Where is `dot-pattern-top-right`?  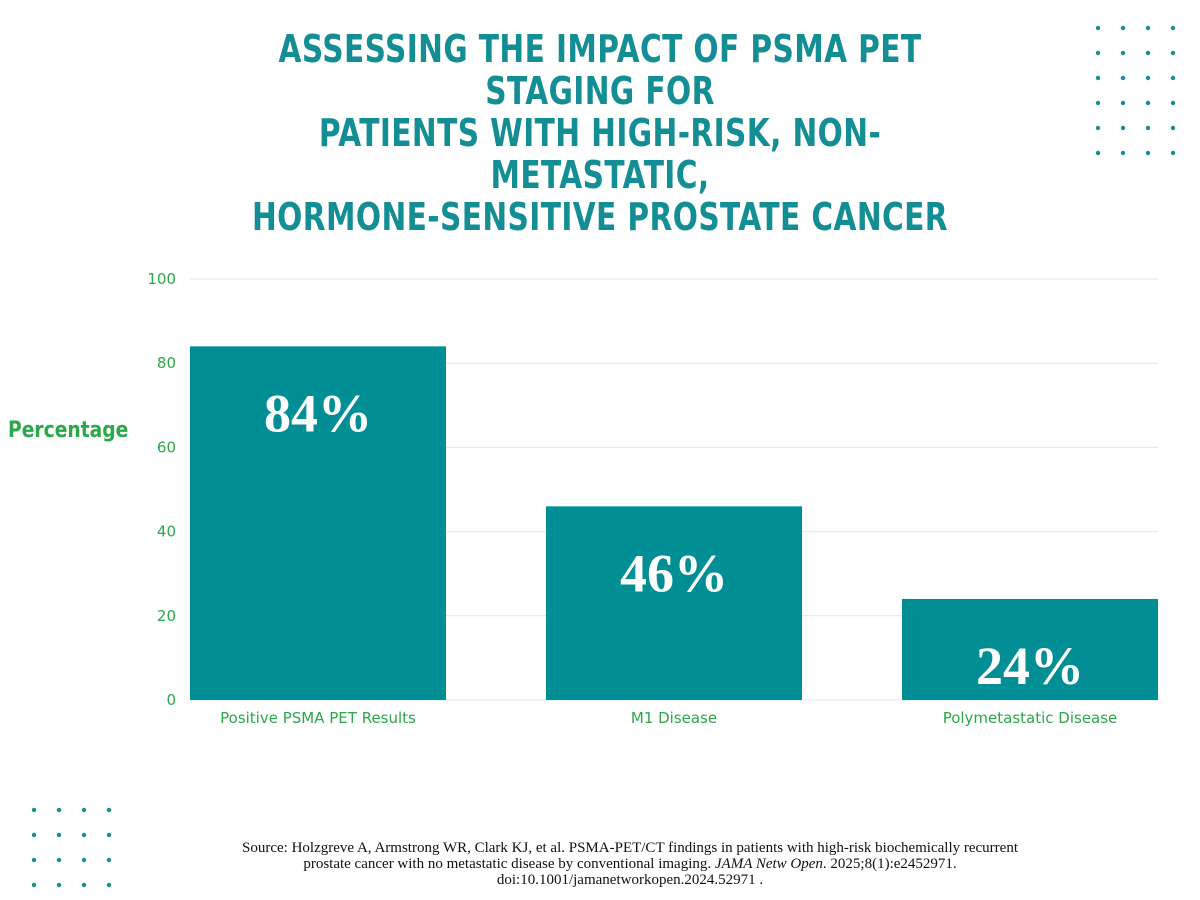
dot-pattern-top-right is located at coordinates (1135, 90).